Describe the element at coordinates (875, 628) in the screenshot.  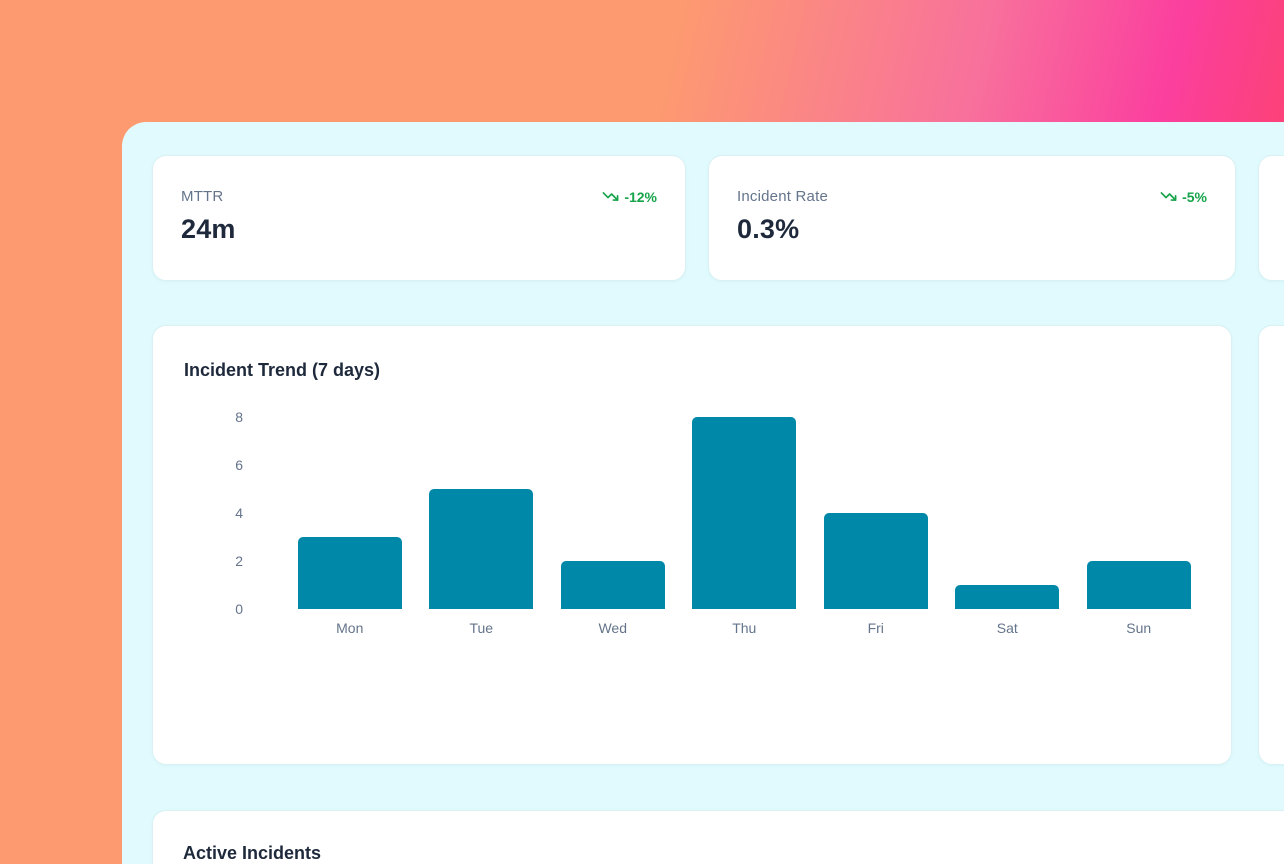
I see `x-tick-label: Fri` at that location.